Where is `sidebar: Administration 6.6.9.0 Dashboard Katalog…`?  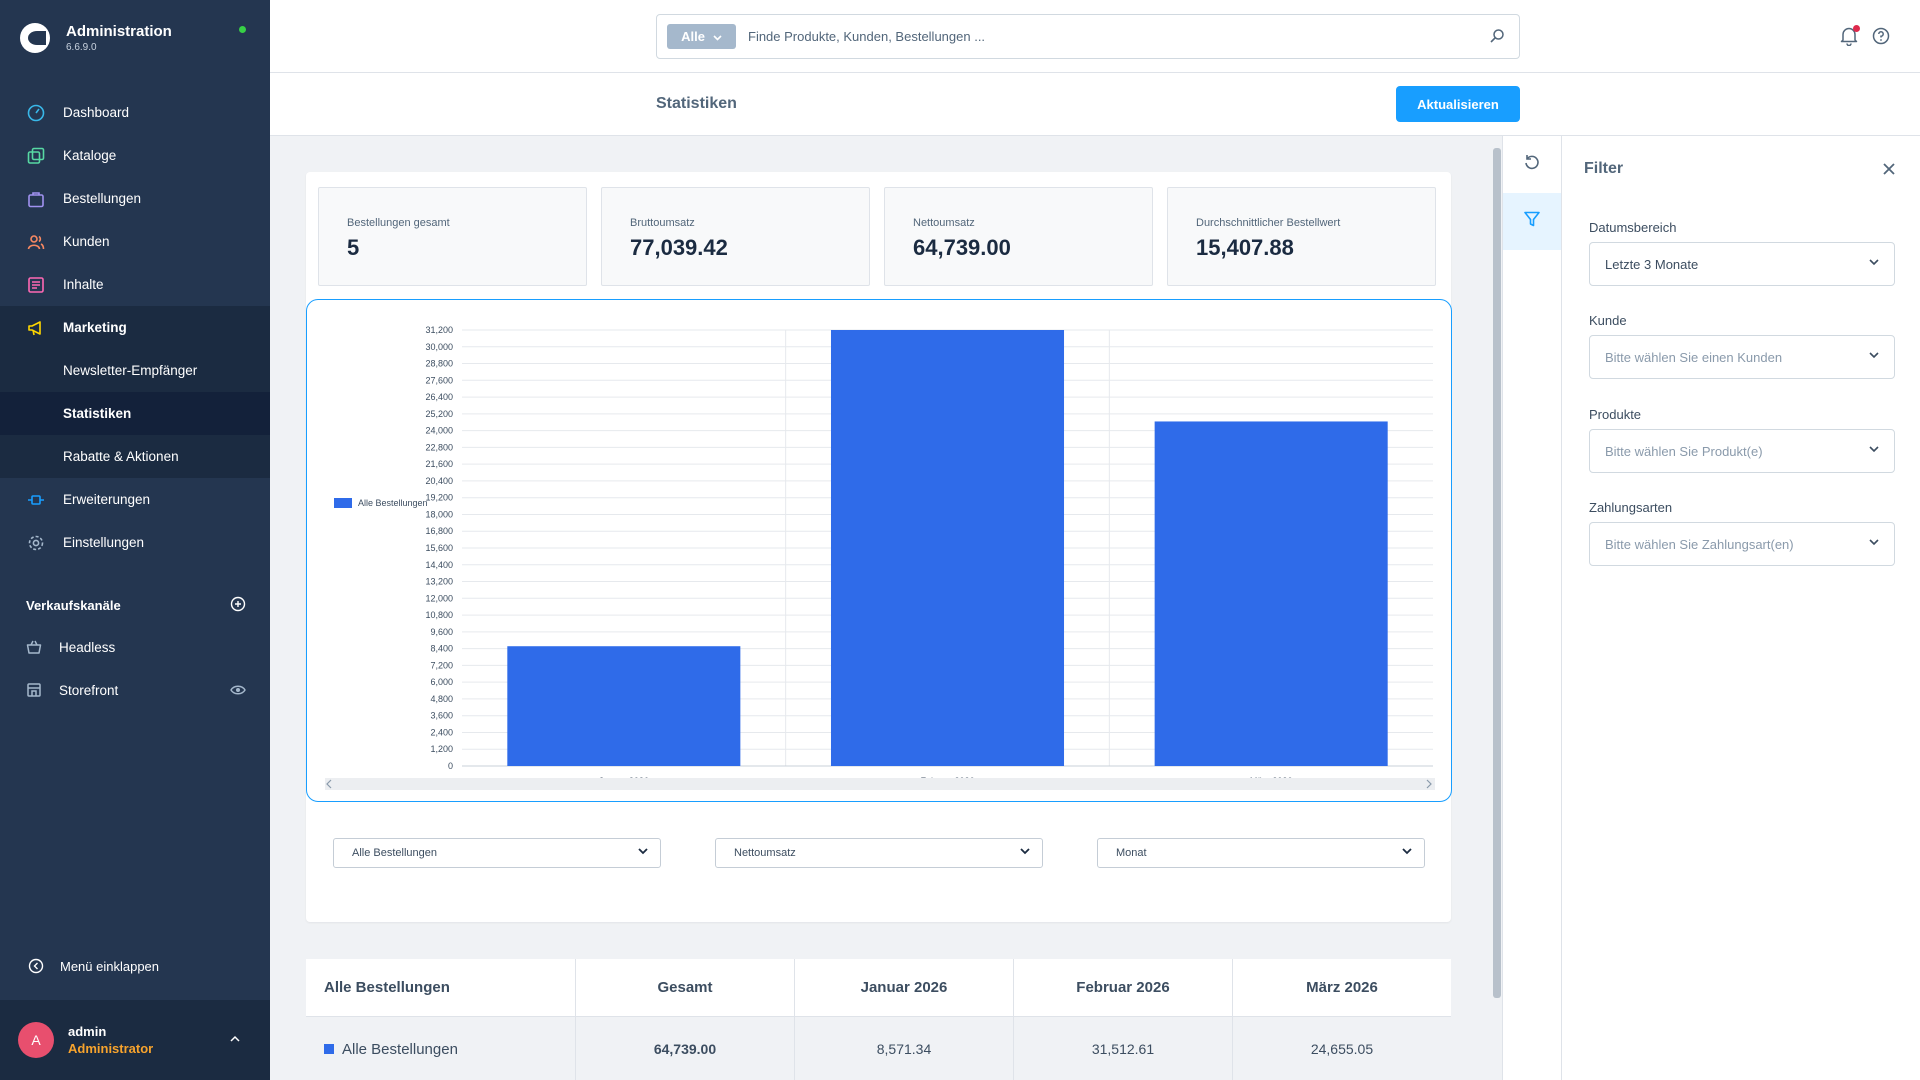
sidebar: Administration 6.6.9.0 Dashboard Katalog… is located at coordinates (135, 540).